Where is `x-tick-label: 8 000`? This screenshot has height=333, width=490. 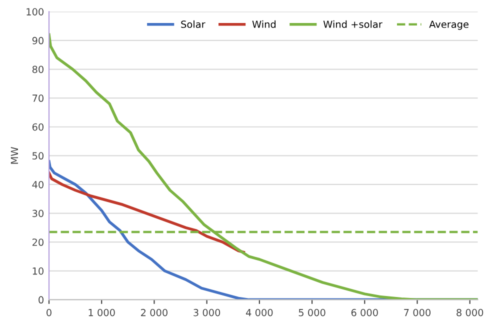 x-tick-label: 8 000 is located at coordinates (470, 312).